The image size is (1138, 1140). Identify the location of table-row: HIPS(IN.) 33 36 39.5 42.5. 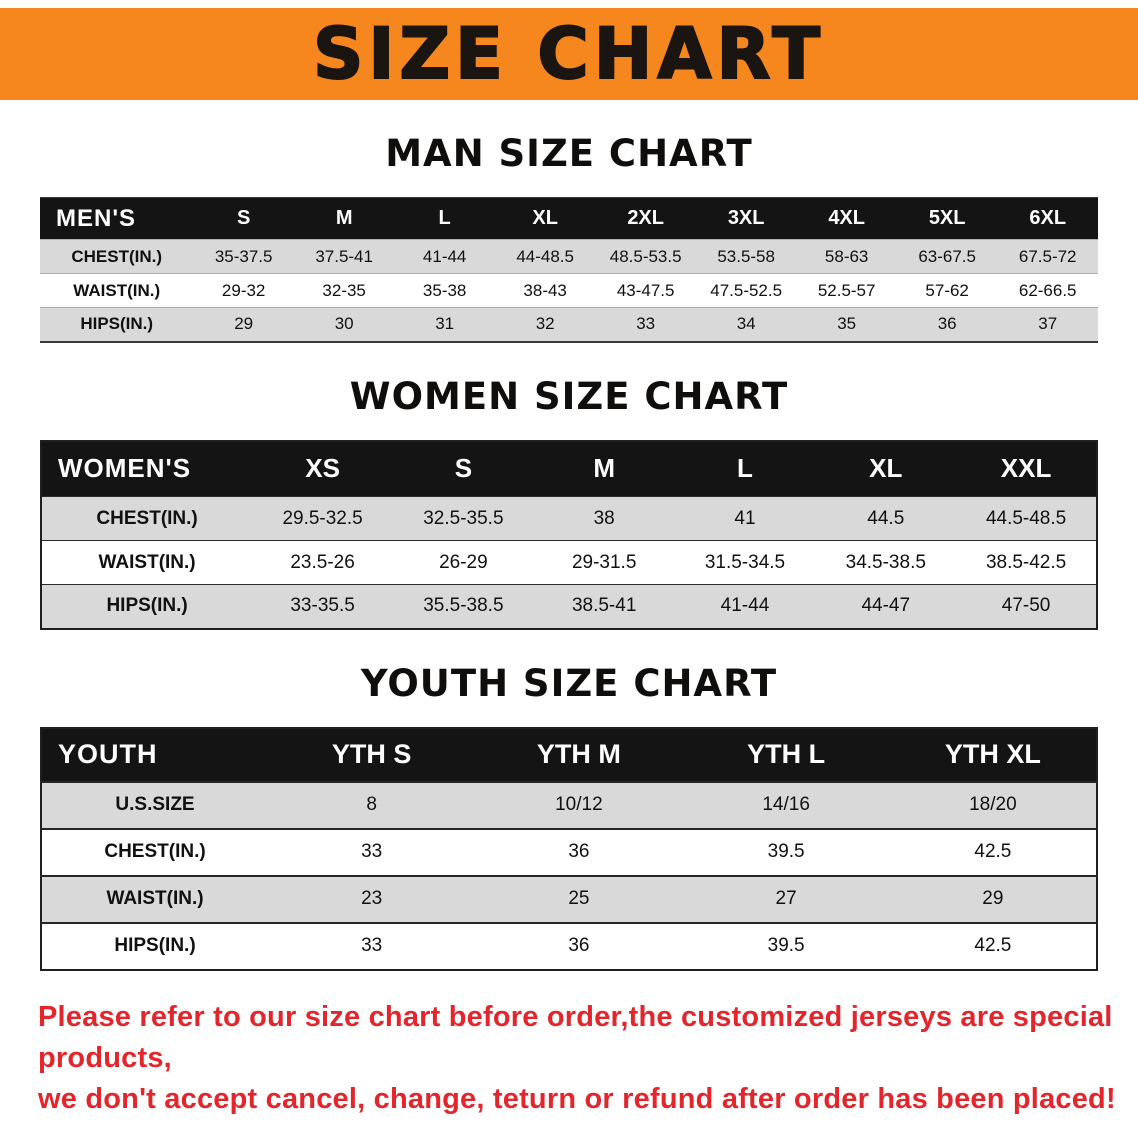
(569, 946).